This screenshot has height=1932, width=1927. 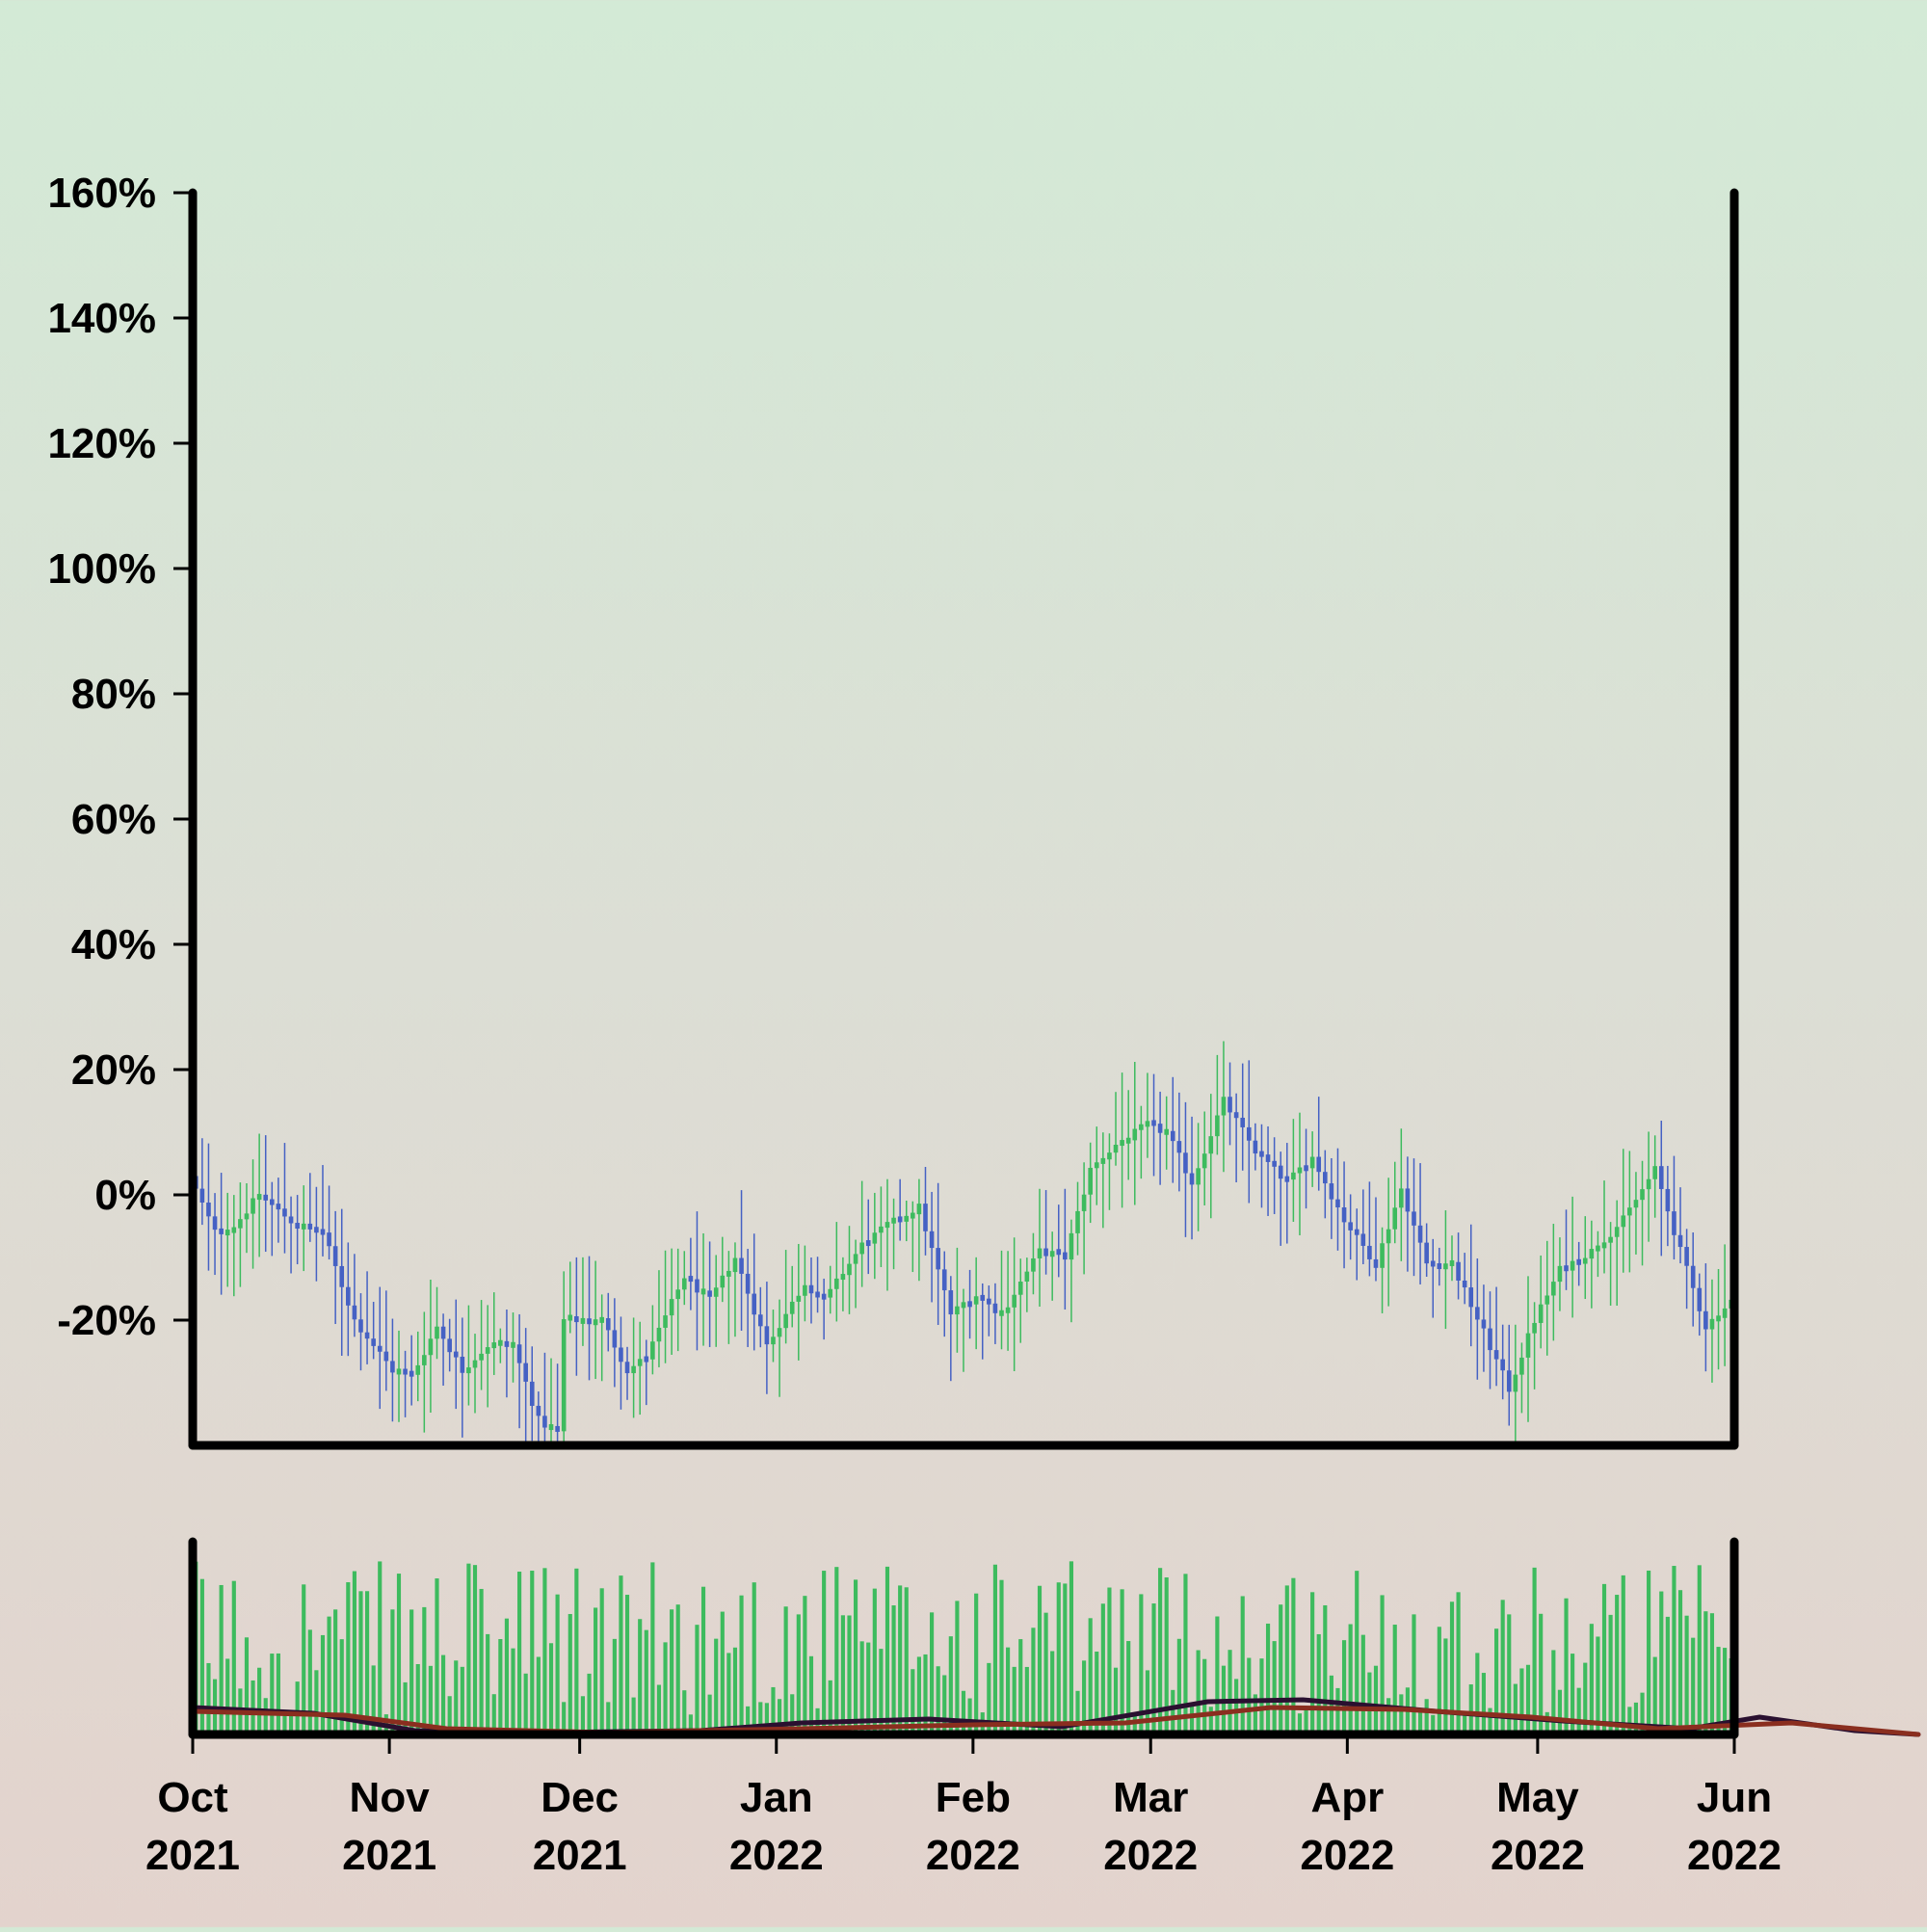 I want to click on y-tick-label: 120%, so click(x=101, y=443).